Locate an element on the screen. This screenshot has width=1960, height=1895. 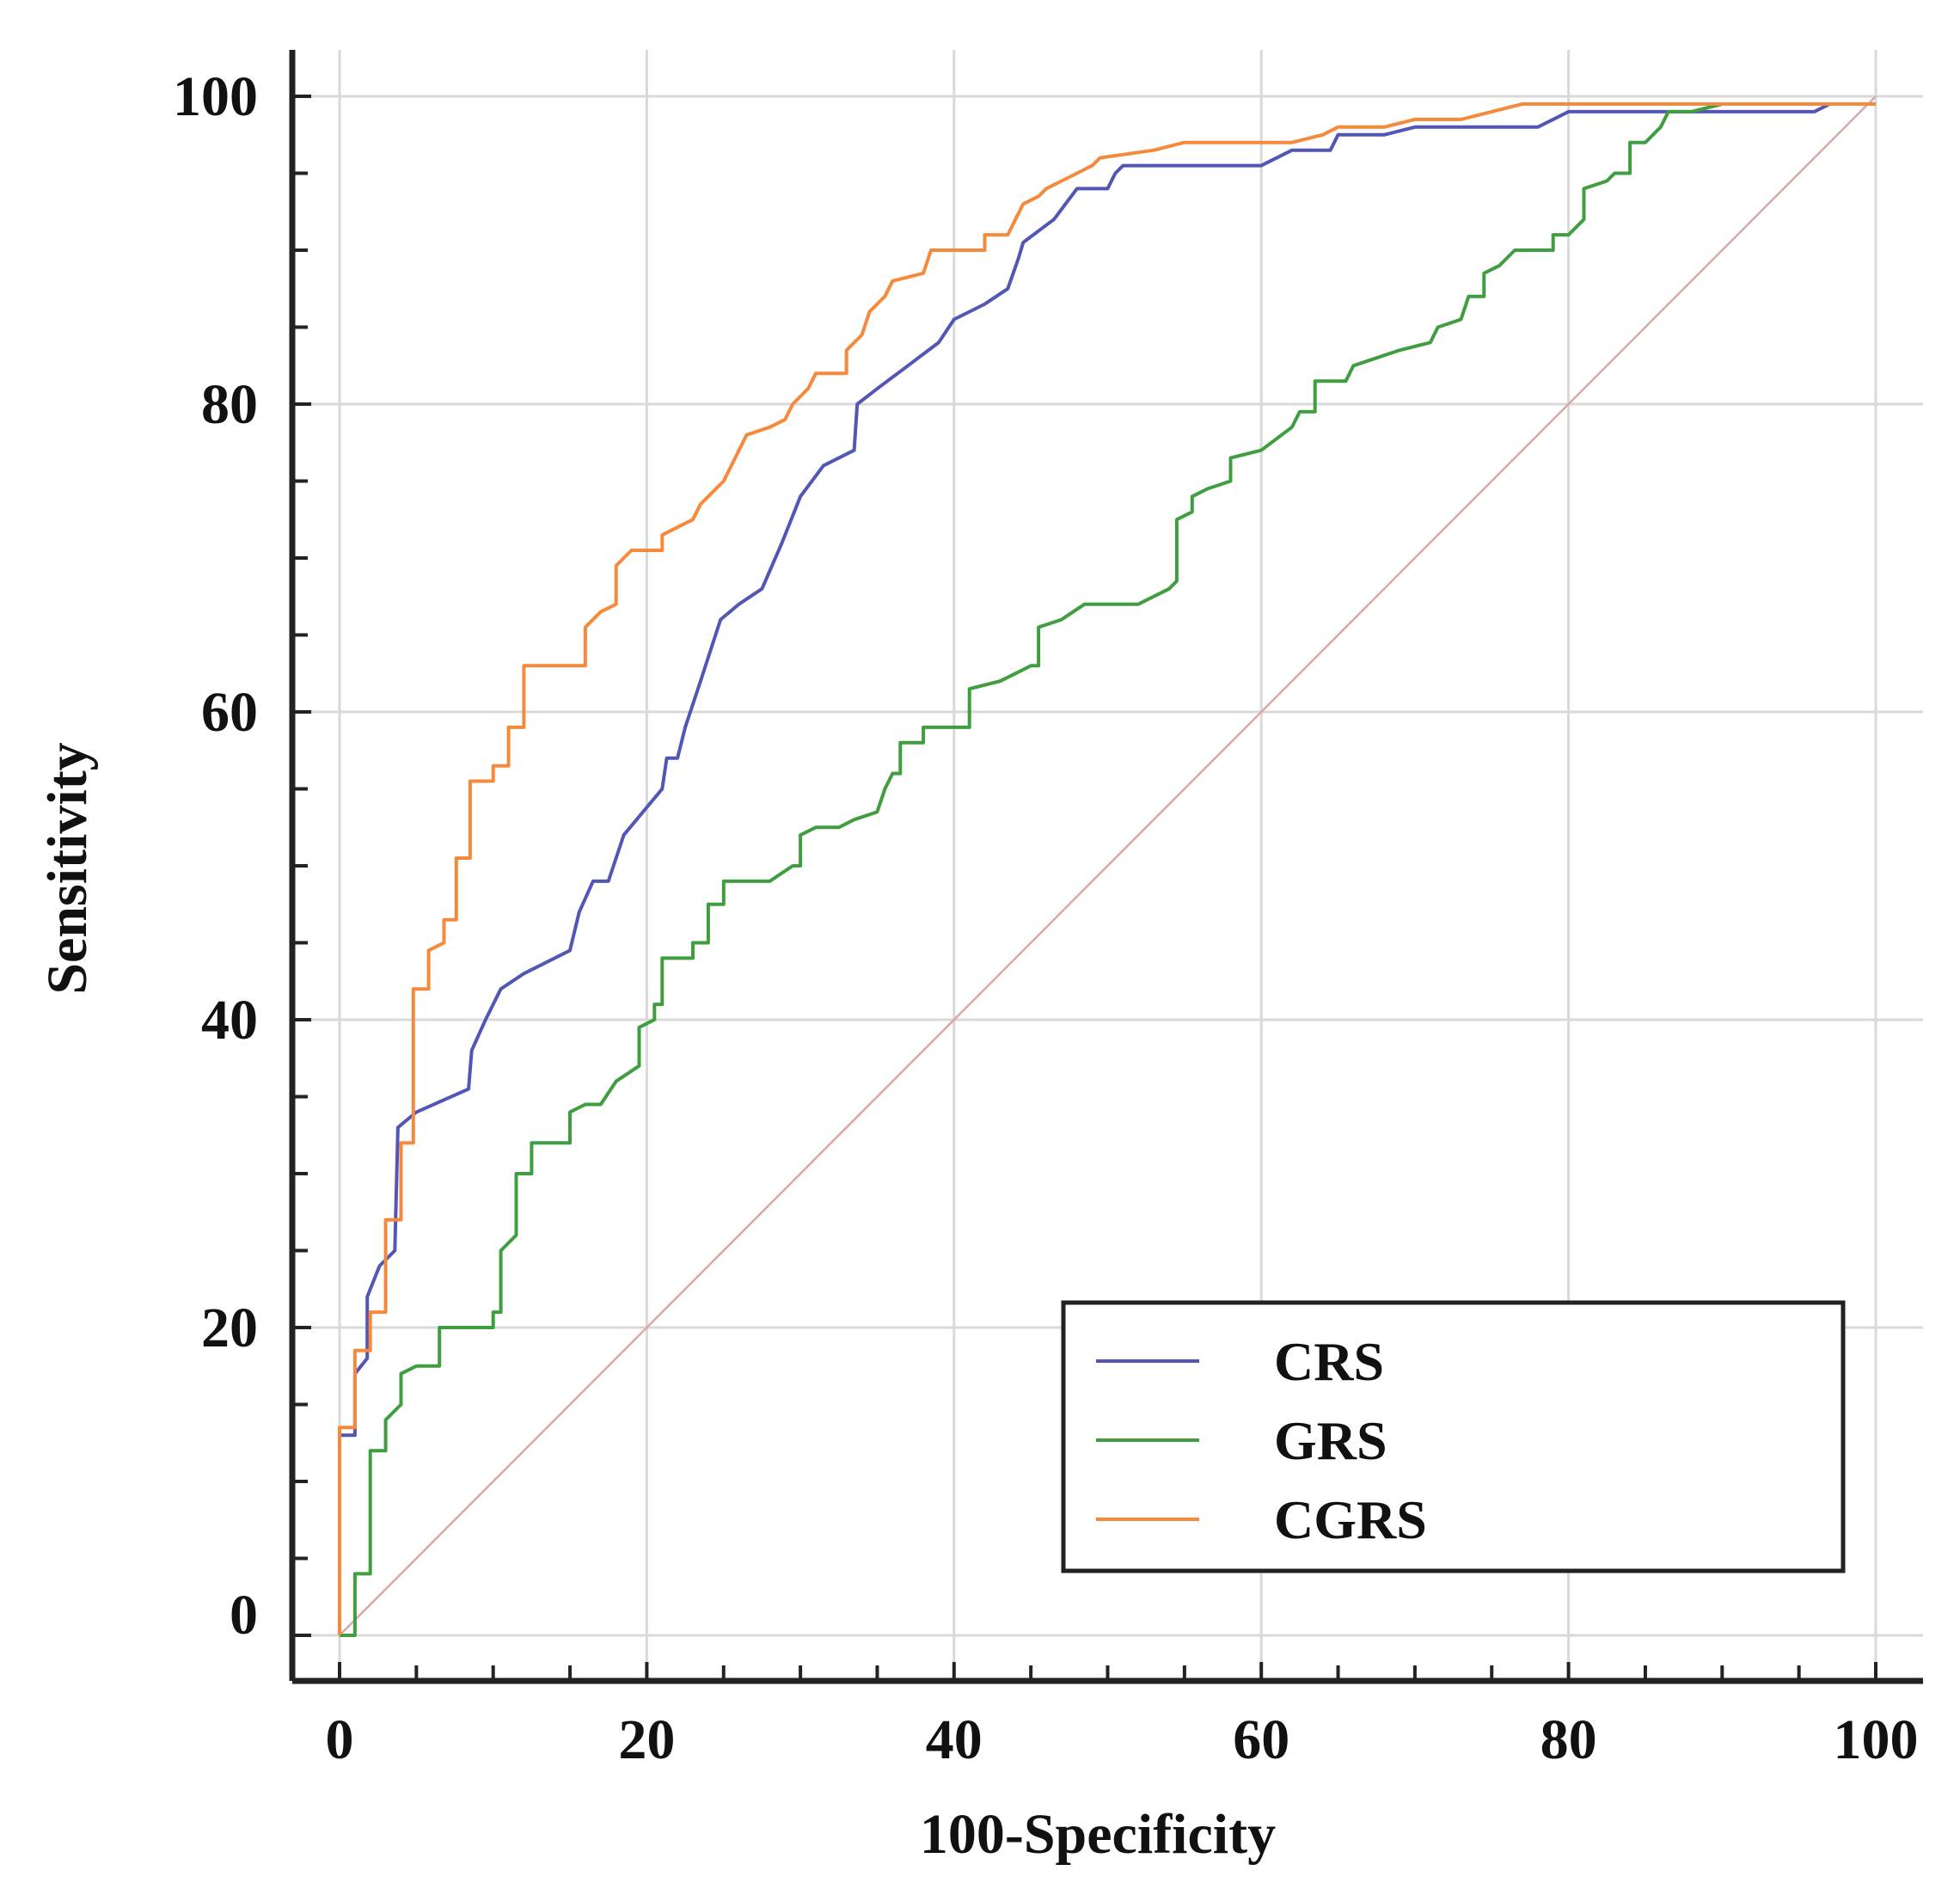
y-tick-label: 20 is located at coordinates (229, 1328).